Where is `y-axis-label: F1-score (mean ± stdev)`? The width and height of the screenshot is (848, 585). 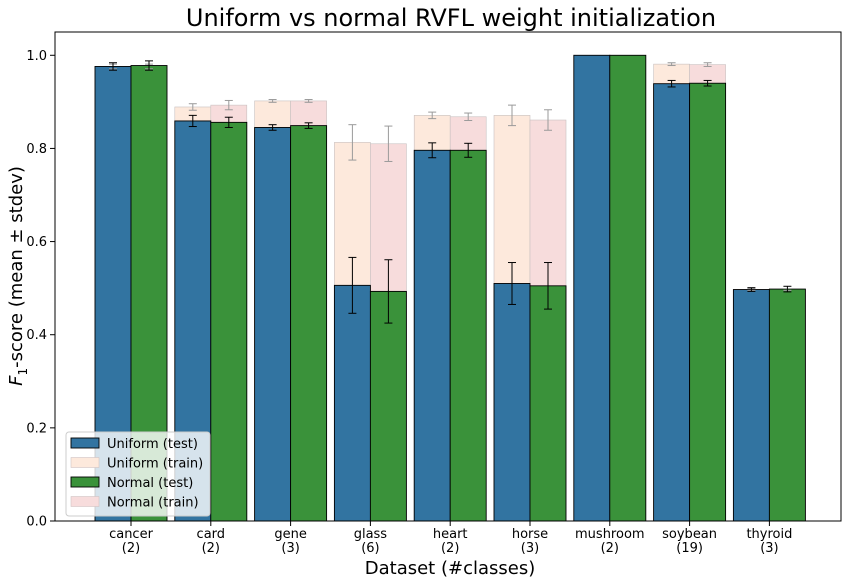
y-axis-label: F1-score (mean ± stdev) is located at coordinates (18, 276).